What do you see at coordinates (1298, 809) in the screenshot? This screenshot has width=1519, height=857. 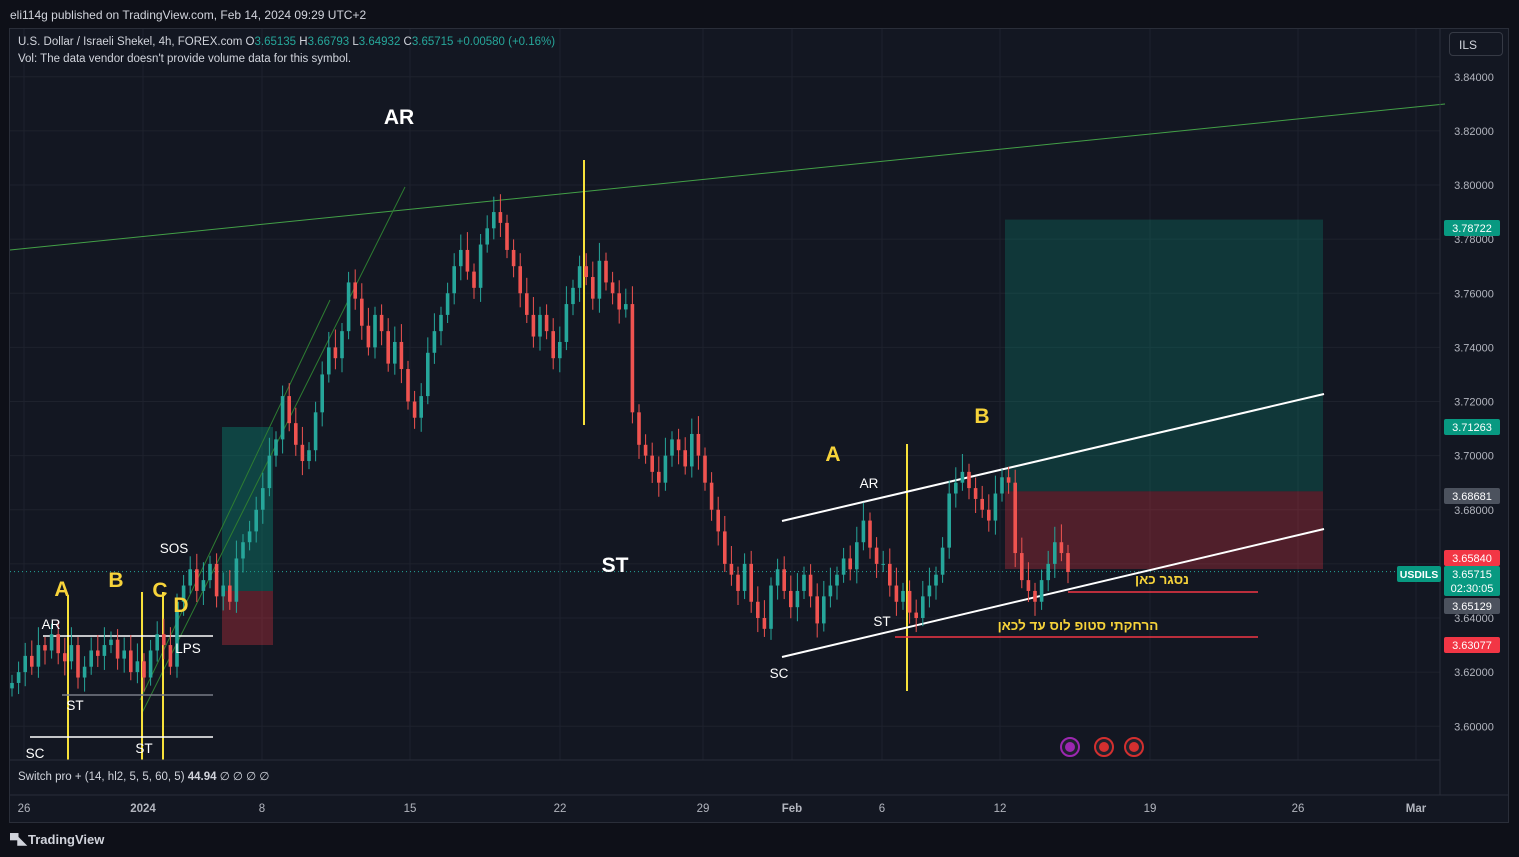 I see `time-tick-label: 26` at bounding box center [1298, 809].